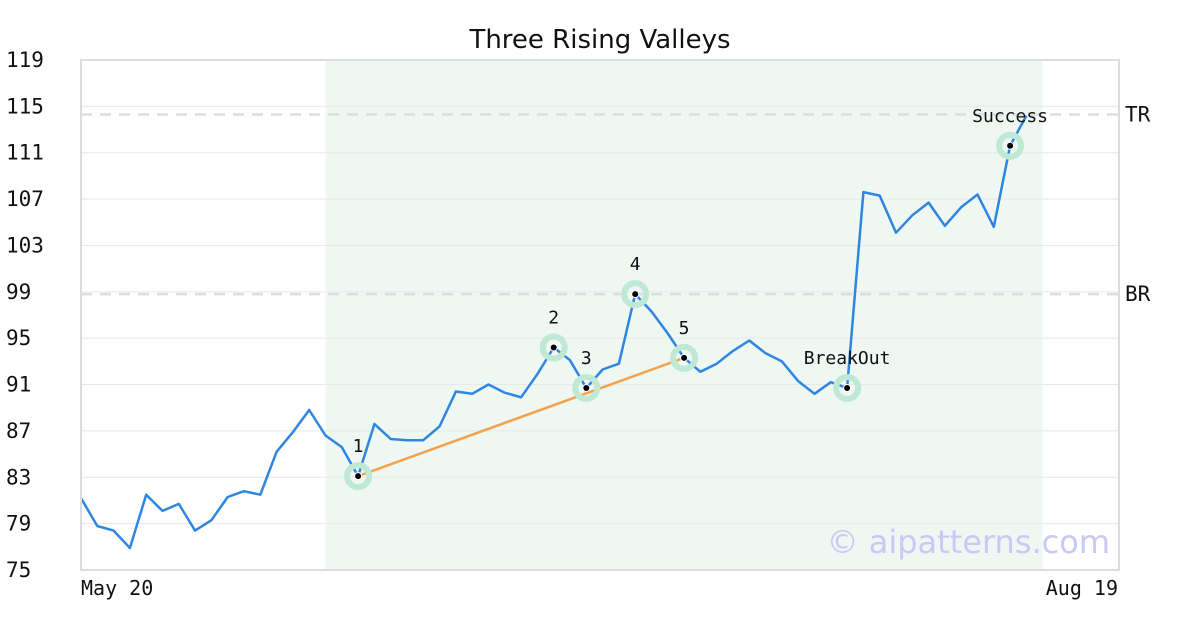 The width and height of the screenshot is (1200, 630). What do you see at coordinates (586, 358) in the screenshot?
I see `annotation-label: 3` at bounding box center [586, 358].